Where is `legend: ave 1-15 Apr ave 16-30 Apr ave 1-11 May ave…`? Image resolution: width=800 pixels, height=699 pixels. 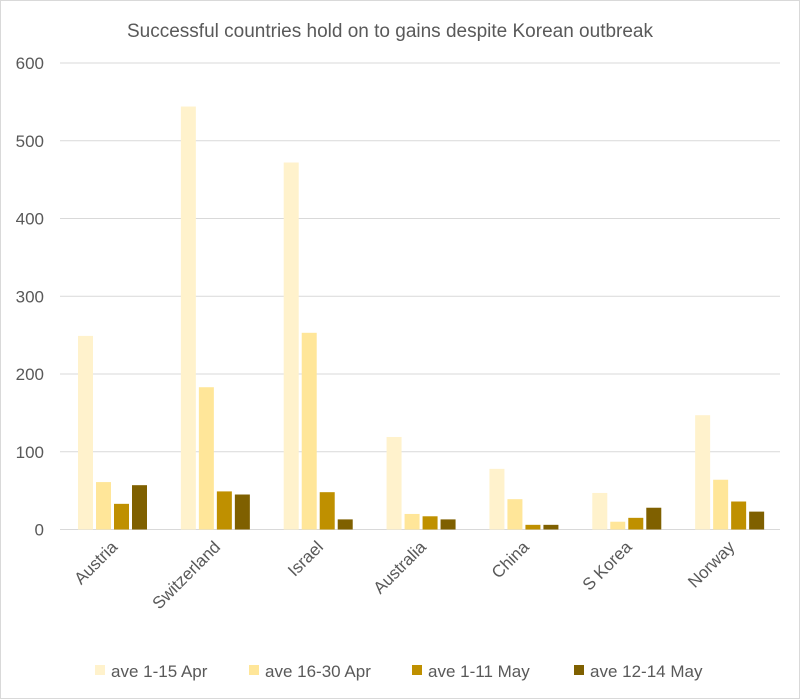
legend: ave 1-15 Apr ave 16-30 Apr ave 1-11 May ave… is located at coordinates (399, 671).